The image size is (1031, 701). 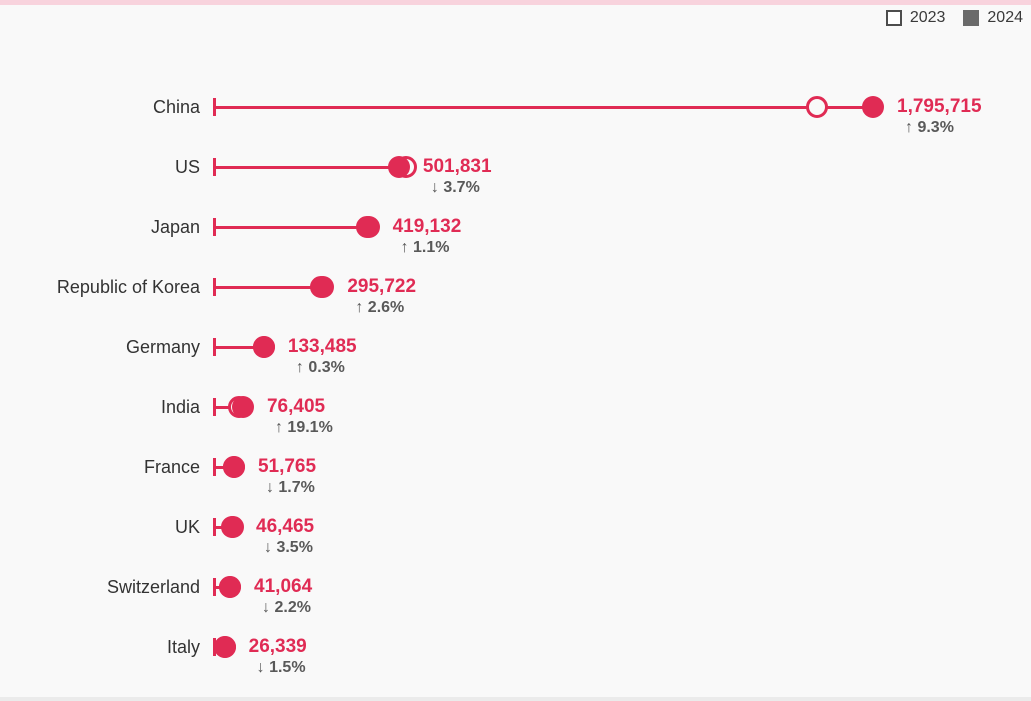 I want to click on category-label: Germany, so click(x=162, y=347).